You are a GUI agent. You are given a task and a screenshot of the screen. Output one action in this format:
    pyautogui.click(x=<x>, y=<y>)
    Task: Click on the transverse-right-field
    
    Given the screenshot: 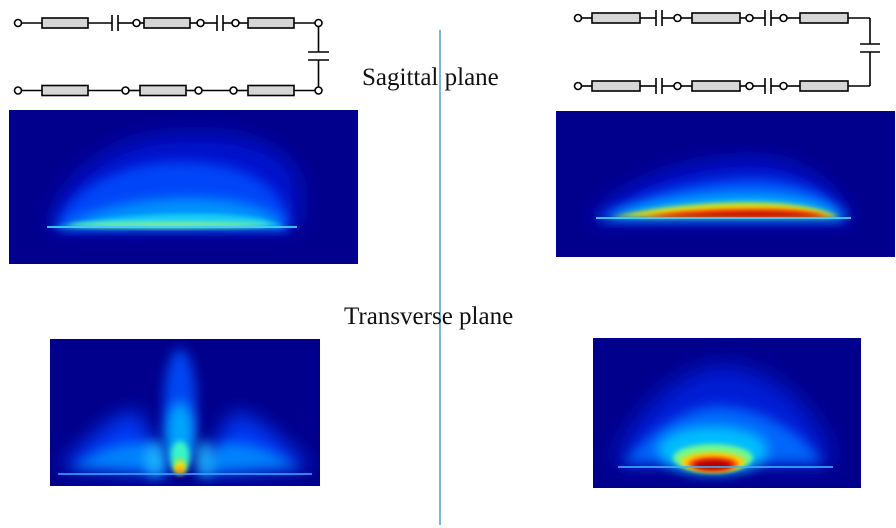 What is the action you would take?
    pyautogui.click(x=727, y=413)
    